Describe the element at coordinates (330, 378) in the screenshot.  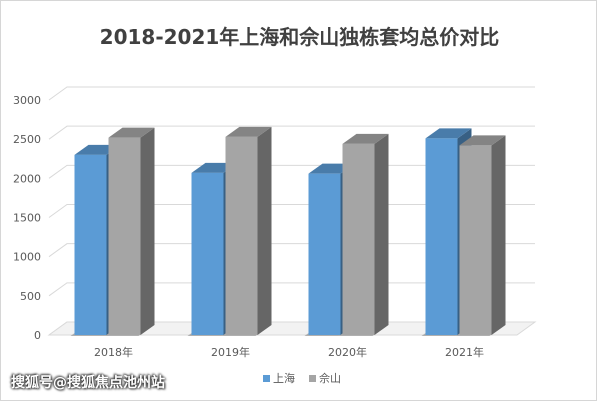
I see `legend-label: 佘山` at that location.